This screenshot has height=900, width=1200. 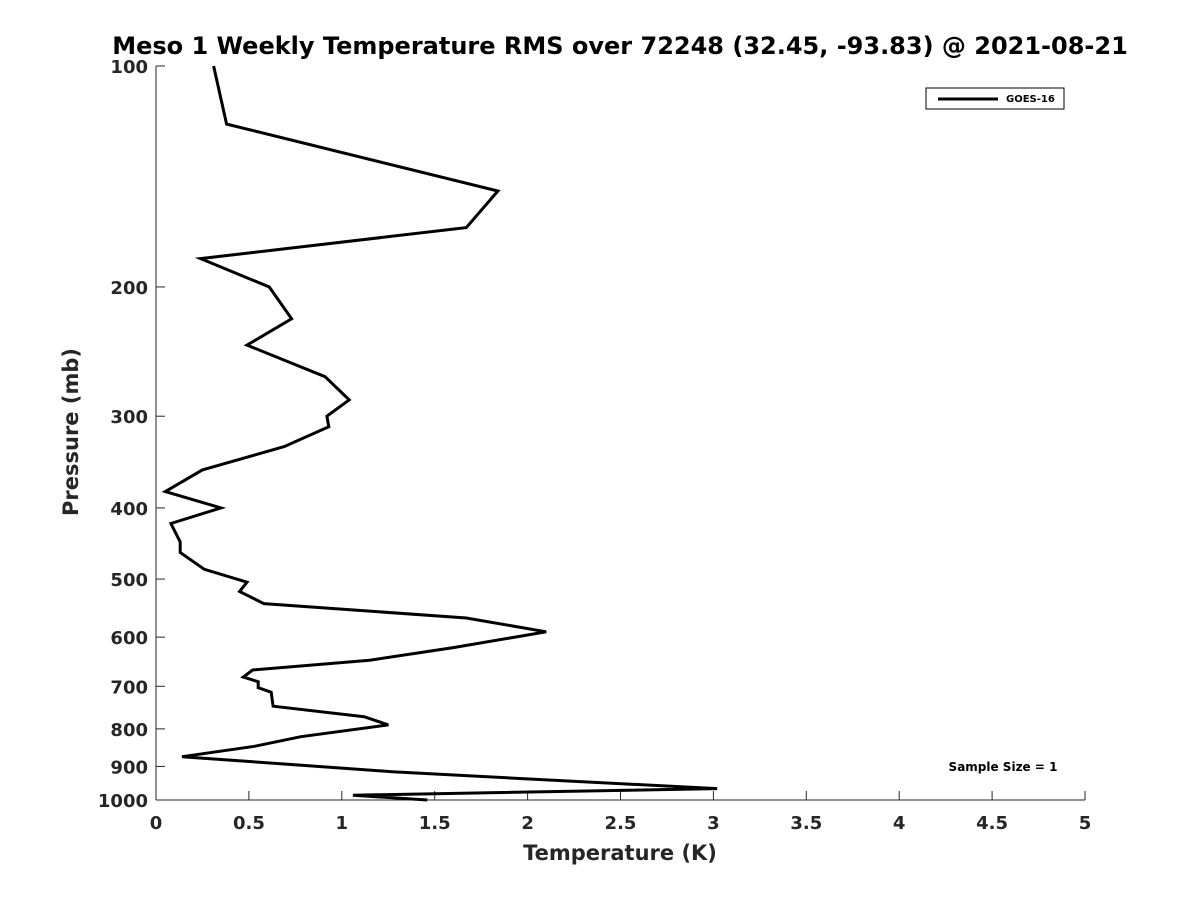 I want to click on x-tick-label: 3, so click(x=713, y=823).